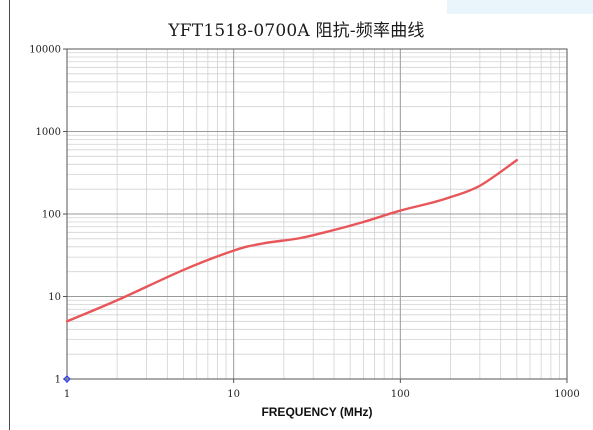 The image size is (593, 430). Describe the element at coordinates (67, 379) in the screenshot. I see `origin-marker` at that location.